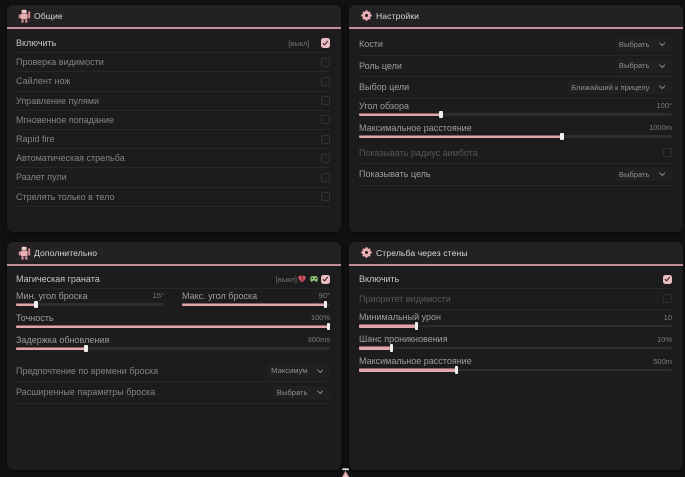 The height and width of the screenshot is (477, 685). I want to click on slider-line: Максимальное расстояние 500m, so click(515, 361).